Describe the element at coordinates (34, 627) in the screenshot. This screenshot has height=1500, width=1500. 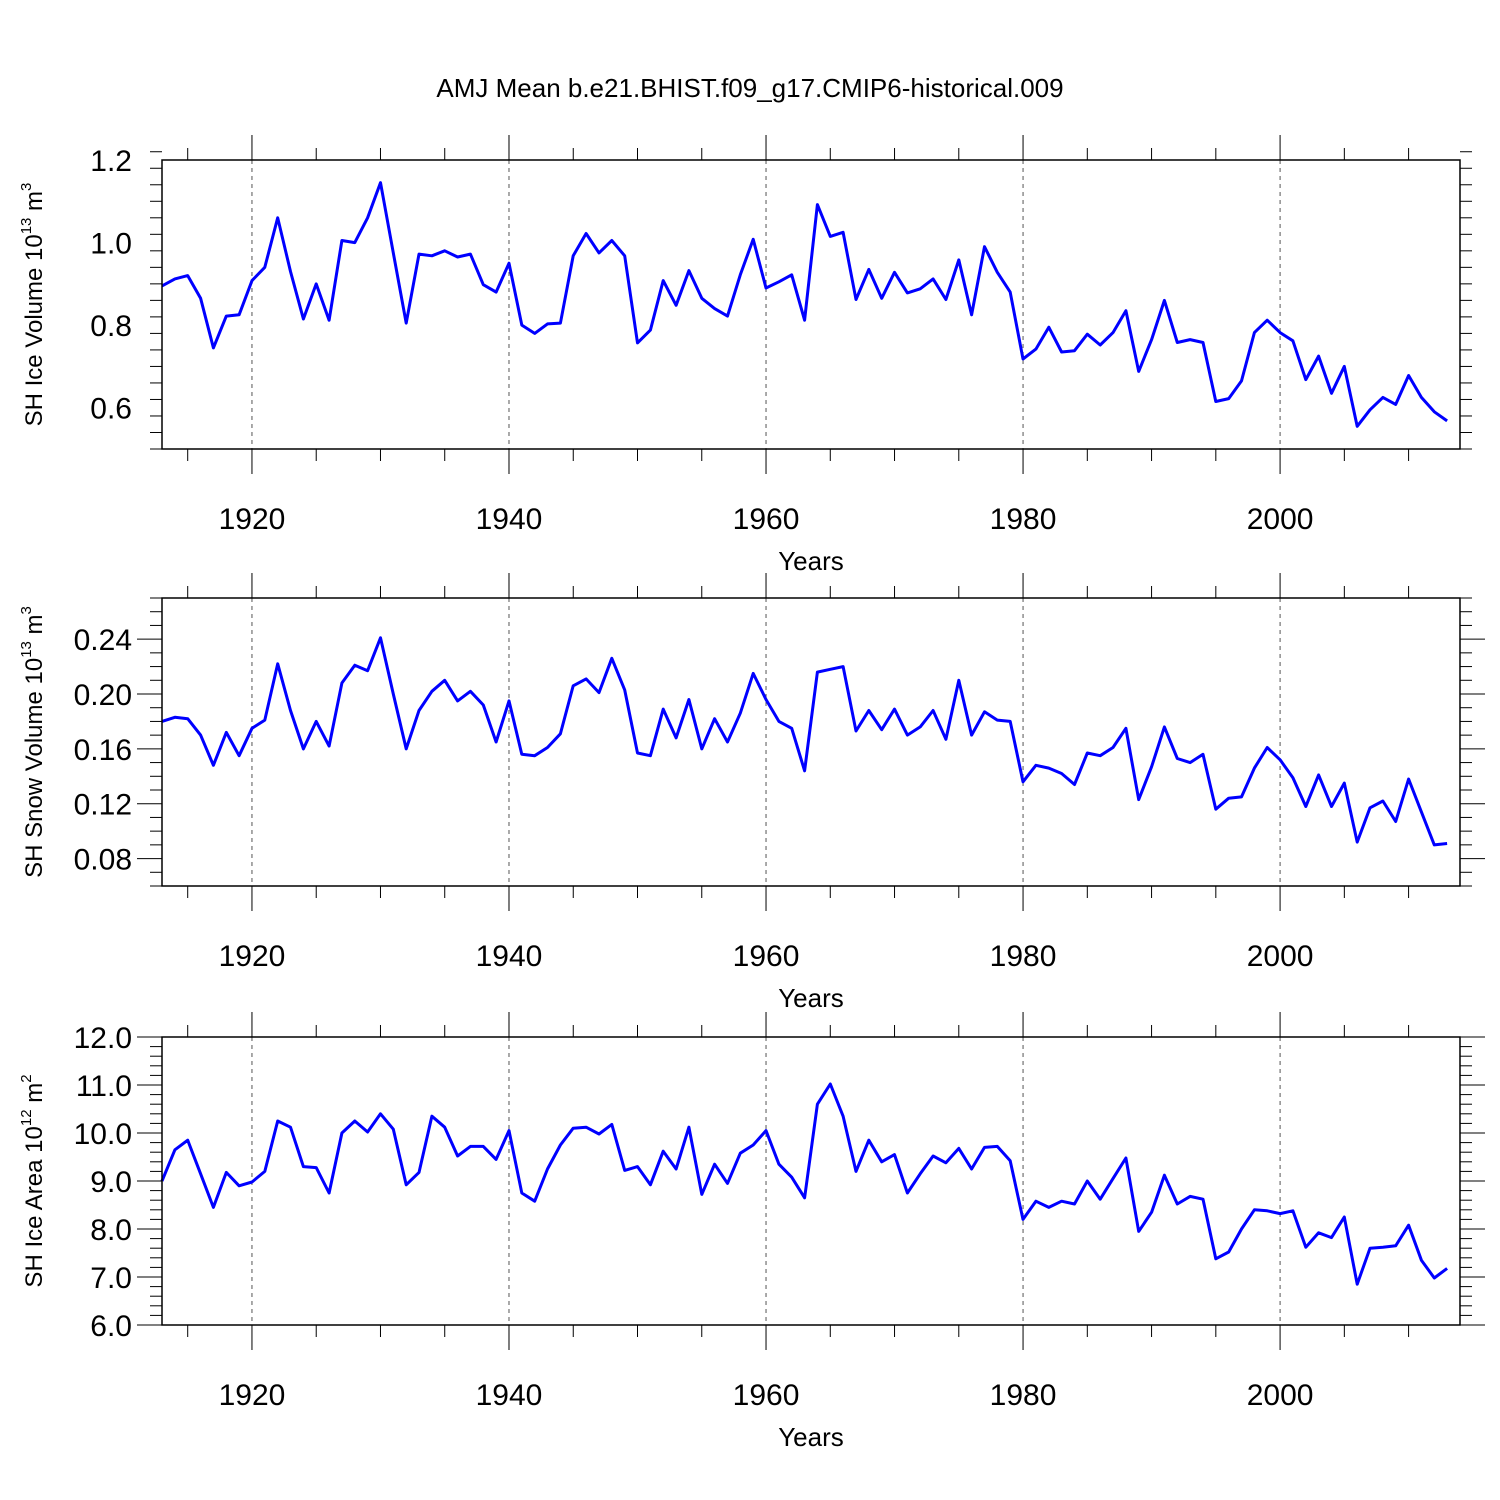
I see `snow-volume-y-label-unit: m` at that location.